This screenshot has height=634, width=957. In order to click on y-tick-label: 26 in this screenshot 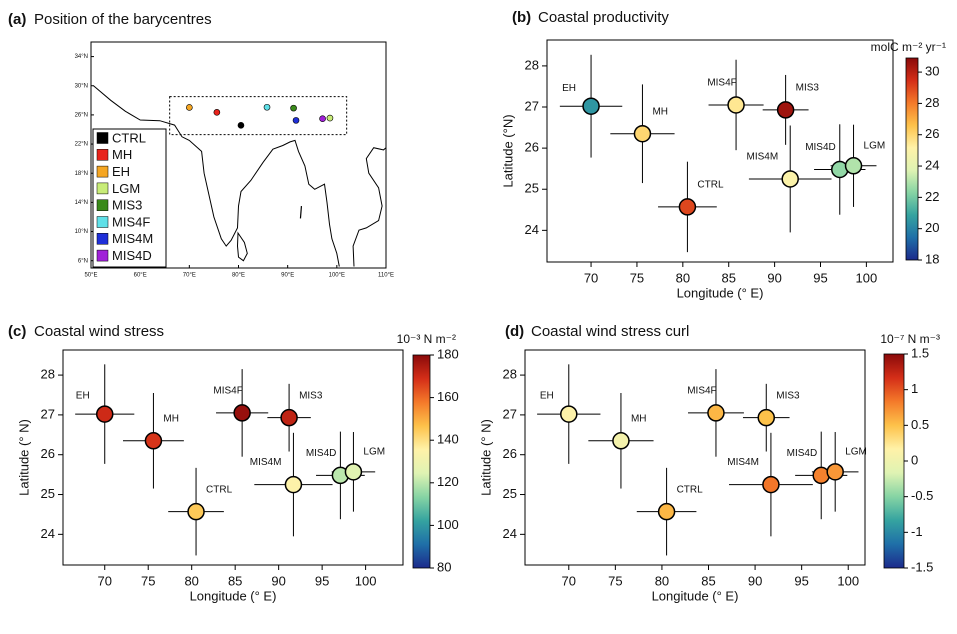, I will do `click(48, 453)`.